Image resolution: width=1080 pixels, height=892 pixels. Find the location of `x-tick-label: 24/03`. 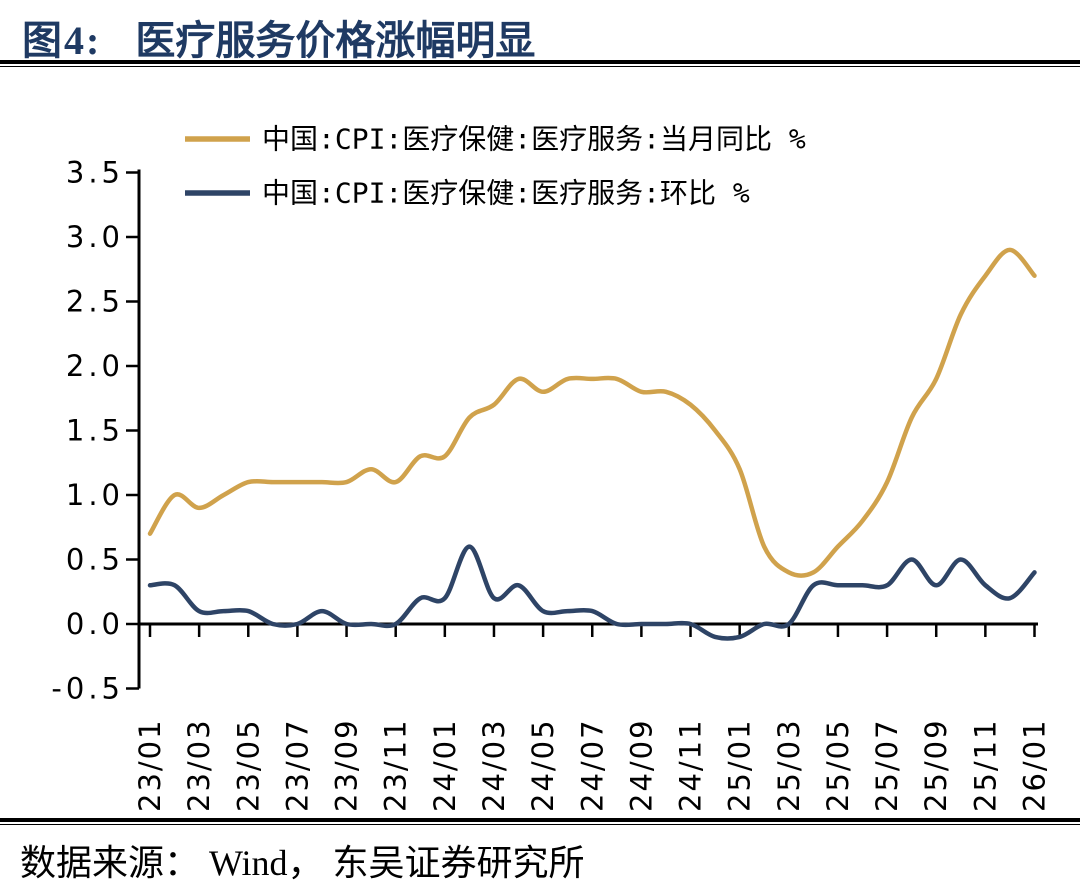

x-tick-label: 24/03 is located at coordinates (494, 765).